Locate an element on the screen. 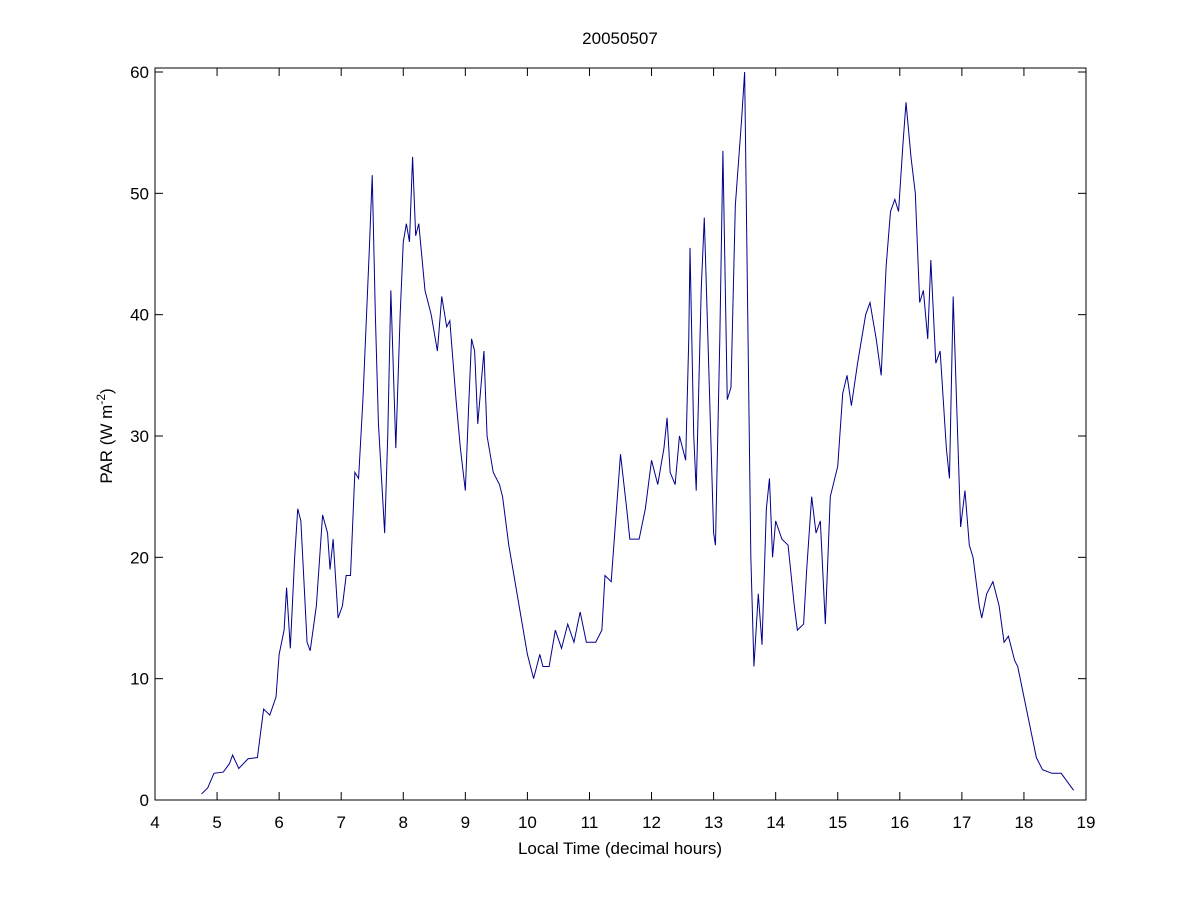 Image resolution: width=1200 pixels, height=900 pixels. y-tick-label: 30 is located at coordinates (139, 436).